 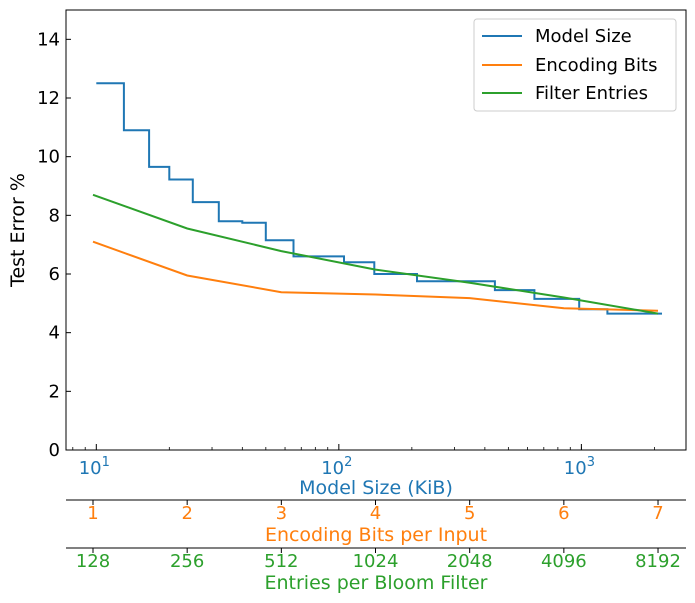 I want to click on encoding-bits-tick-label: 2, so click(x=186, y=513).